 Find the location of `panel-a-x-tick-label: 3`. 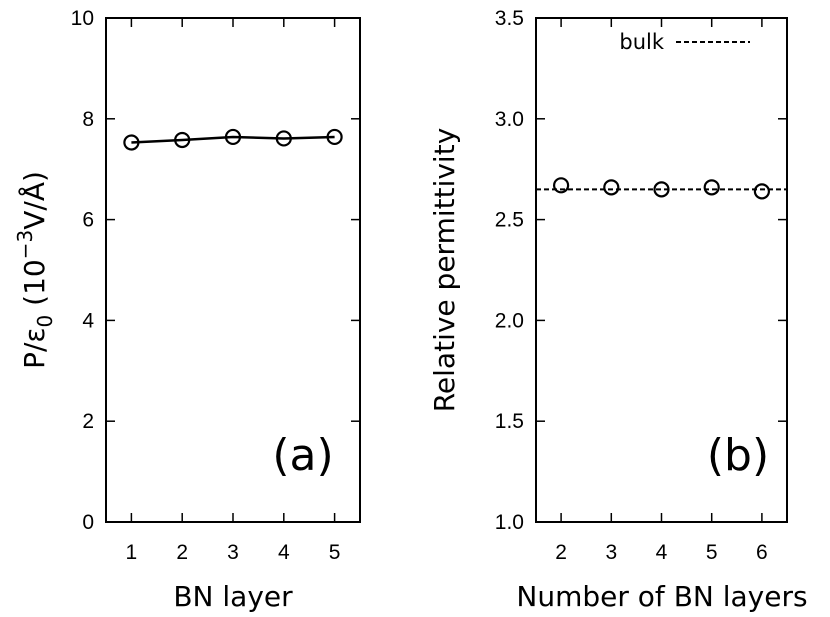

panel-a-x-tick-label: 3 is located at coordinates (233, 552).